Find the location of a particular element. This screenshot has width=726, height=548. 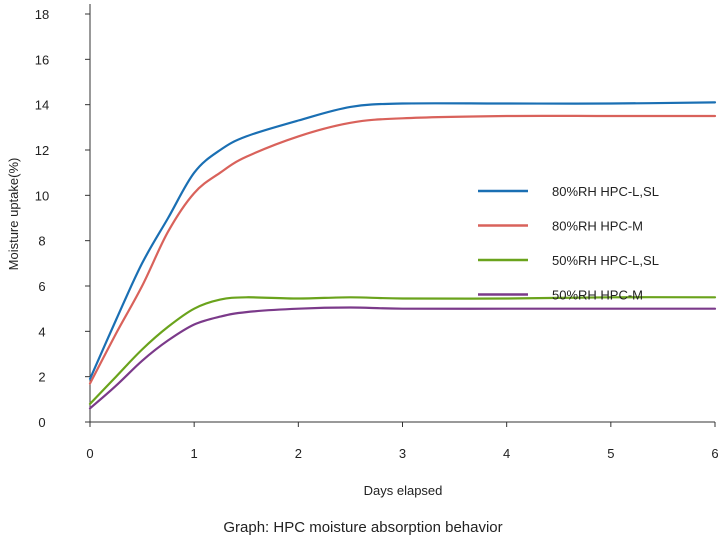

x-tick-label: 4 is located at coordinates (506, 453).